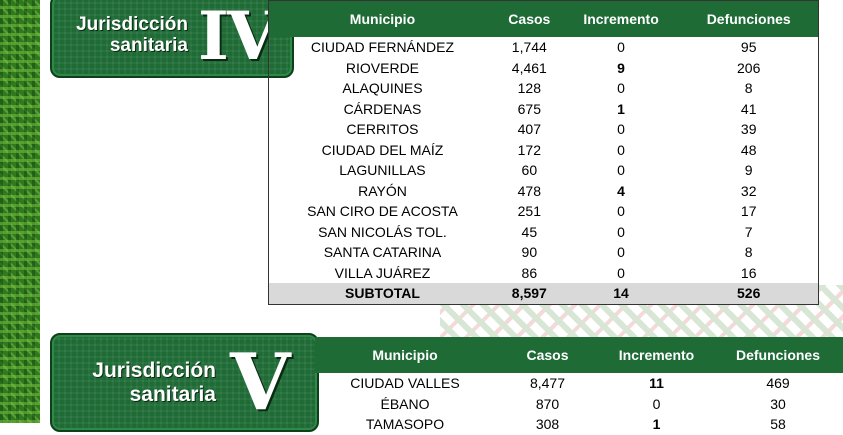 The height and width of the screenshot is (435, 843). I want to click on table-row: CÁRDENAS 675 1 41, so click(544, 109).